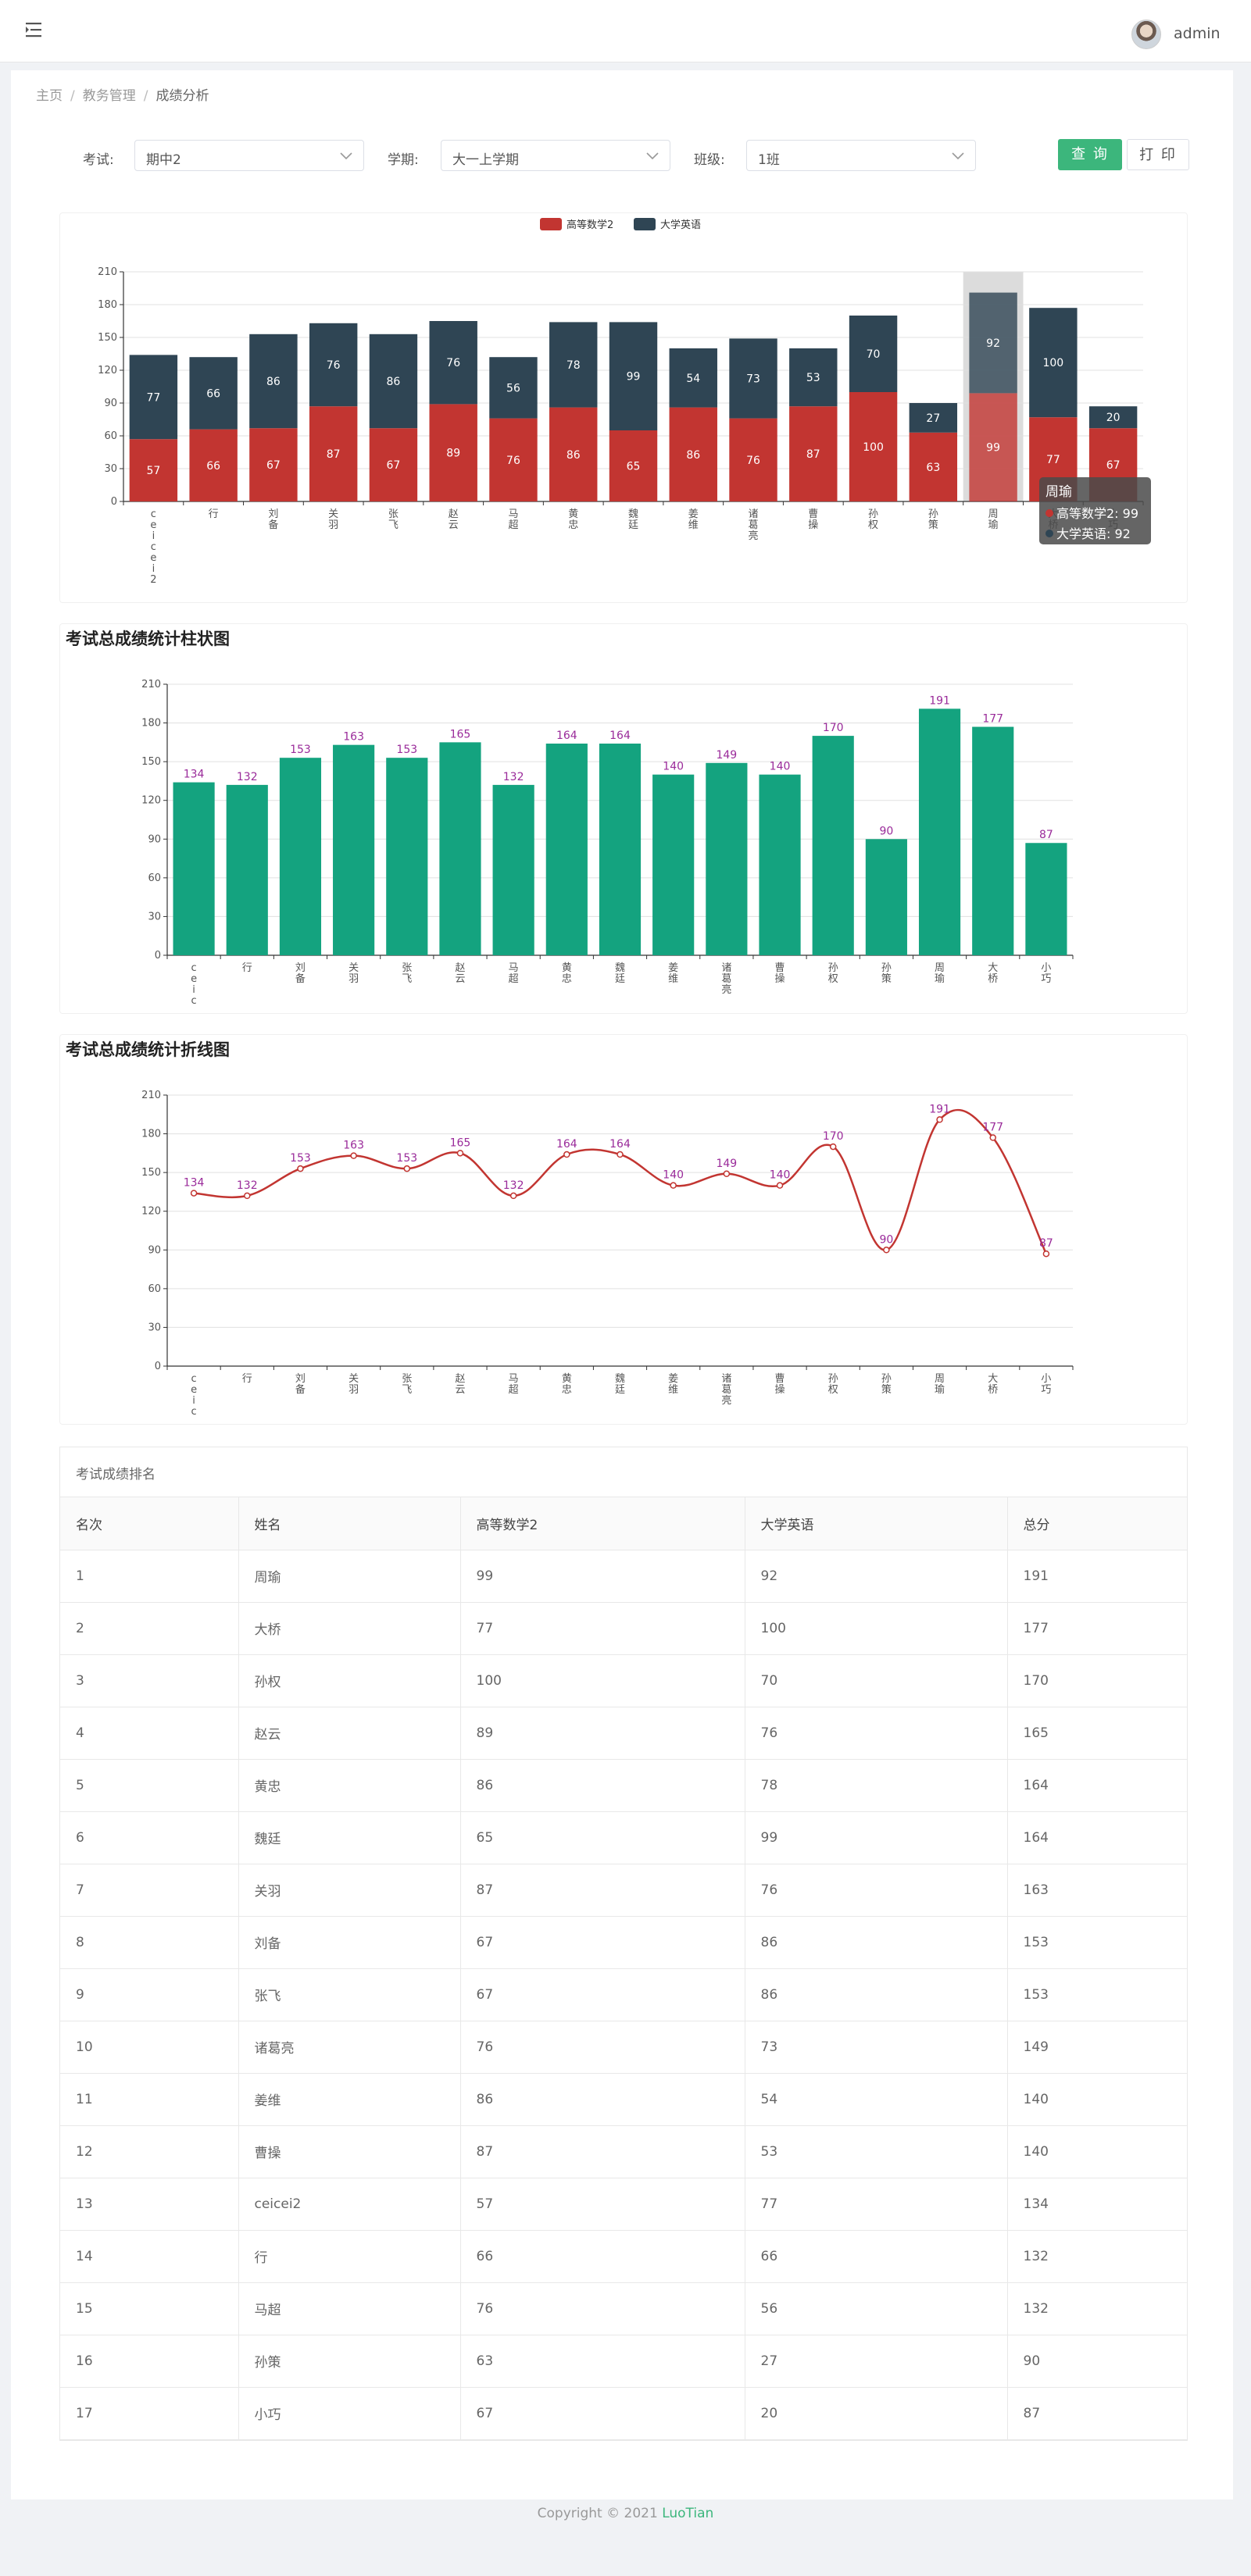 The image size is (1251, 2576). I want to click on table-row: 5 黄忠 86 78 164, so click(624, 1785).